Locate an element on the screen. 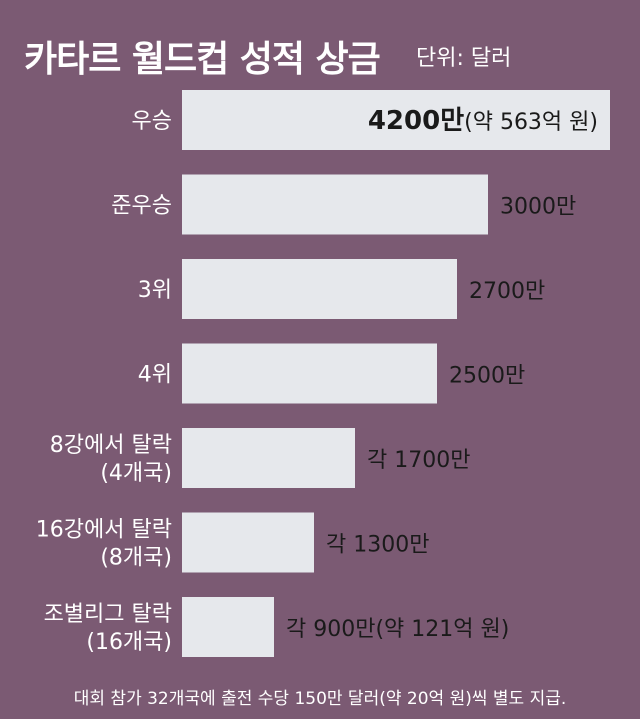  value-label: 각 1300만 is located at coordinates (377, 545).